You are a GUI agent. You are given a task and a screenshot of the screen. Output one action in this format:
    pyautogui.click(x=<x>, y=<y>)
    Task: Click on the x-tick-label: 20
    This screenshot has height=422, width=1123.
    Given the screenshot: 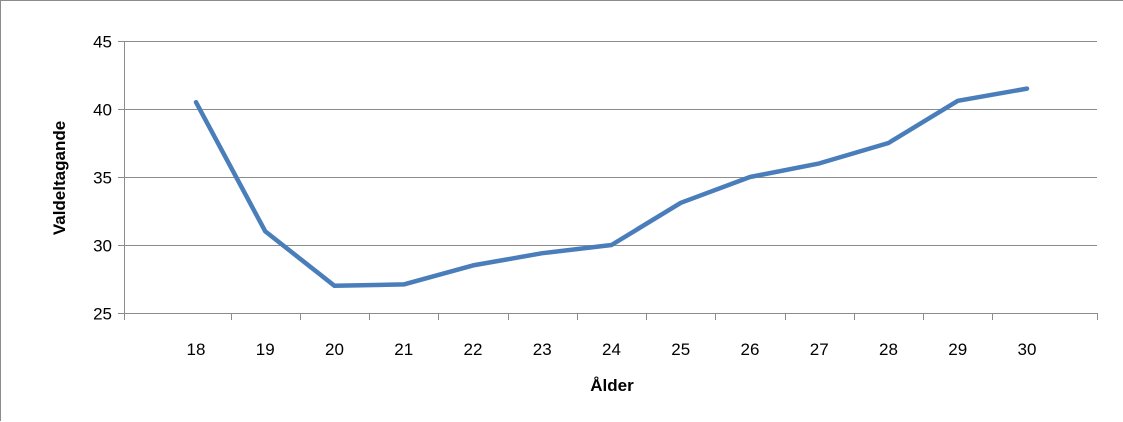 What is the action you would take?
    pyautogui.click(x=334, y=349)
    